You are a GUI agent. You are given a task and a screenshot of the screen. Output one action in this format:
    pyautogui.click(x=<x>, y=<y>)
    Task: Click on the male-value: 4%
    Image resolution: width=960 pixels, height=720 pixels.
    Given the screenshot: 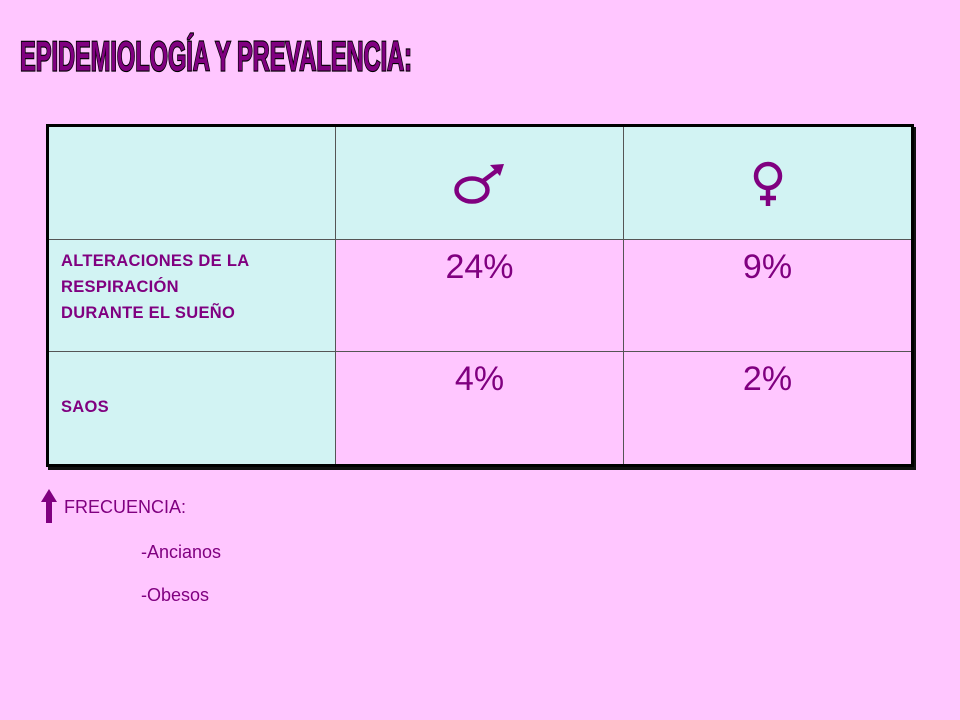 What is the action you would take?
    pyautogui.click(x=479, y=379)
    